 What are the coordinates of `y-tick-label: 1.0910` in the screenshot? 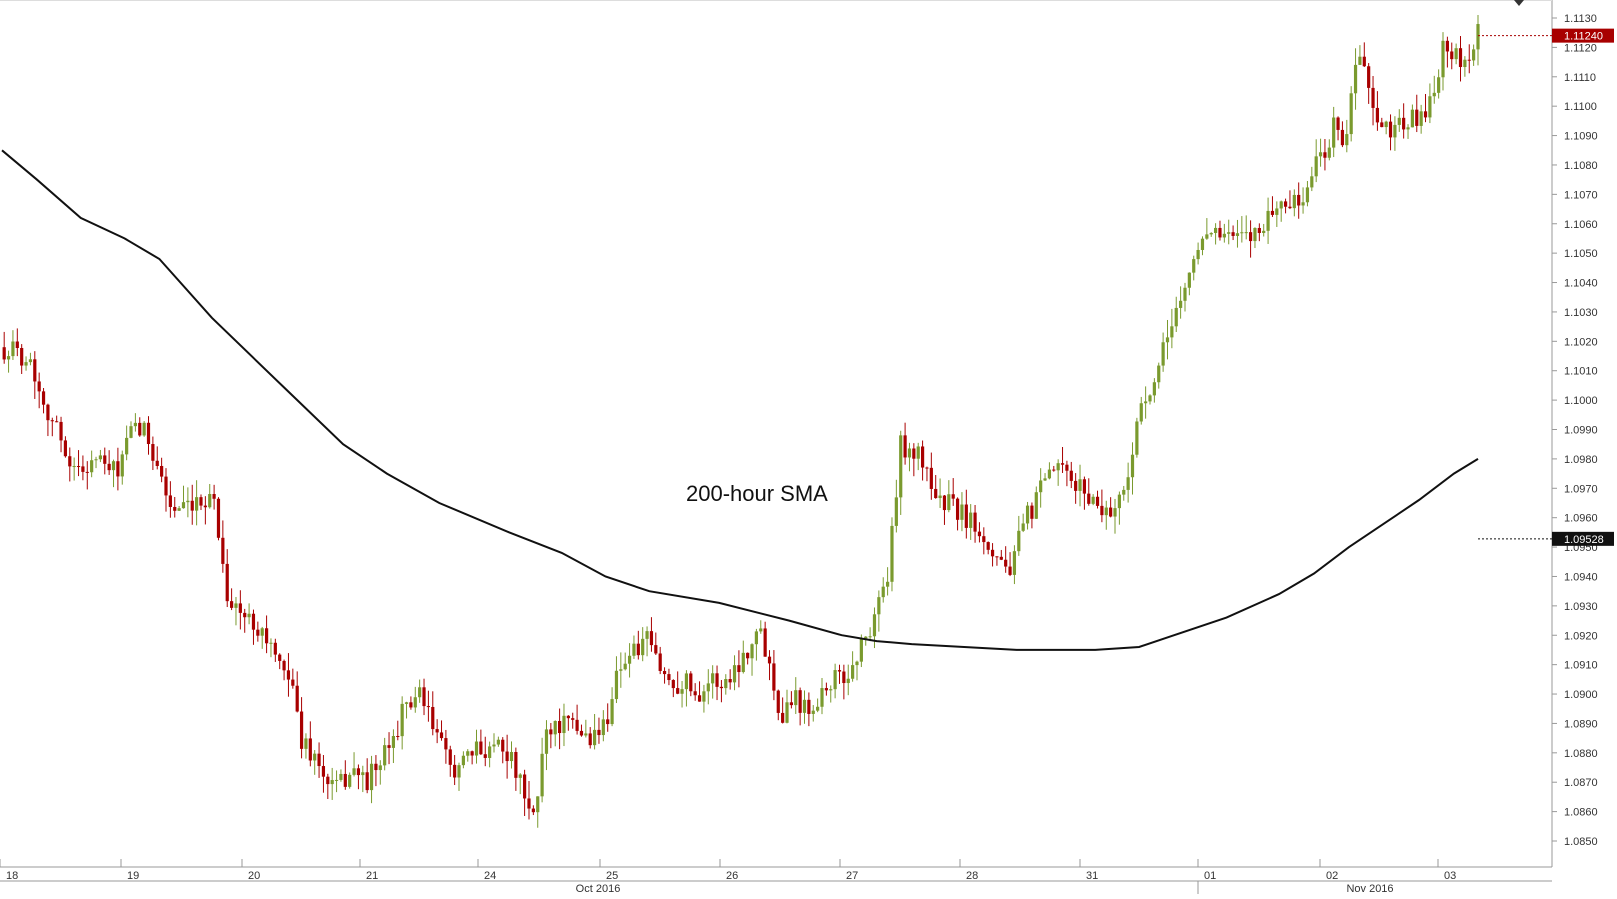 It's located at (1581, 666).